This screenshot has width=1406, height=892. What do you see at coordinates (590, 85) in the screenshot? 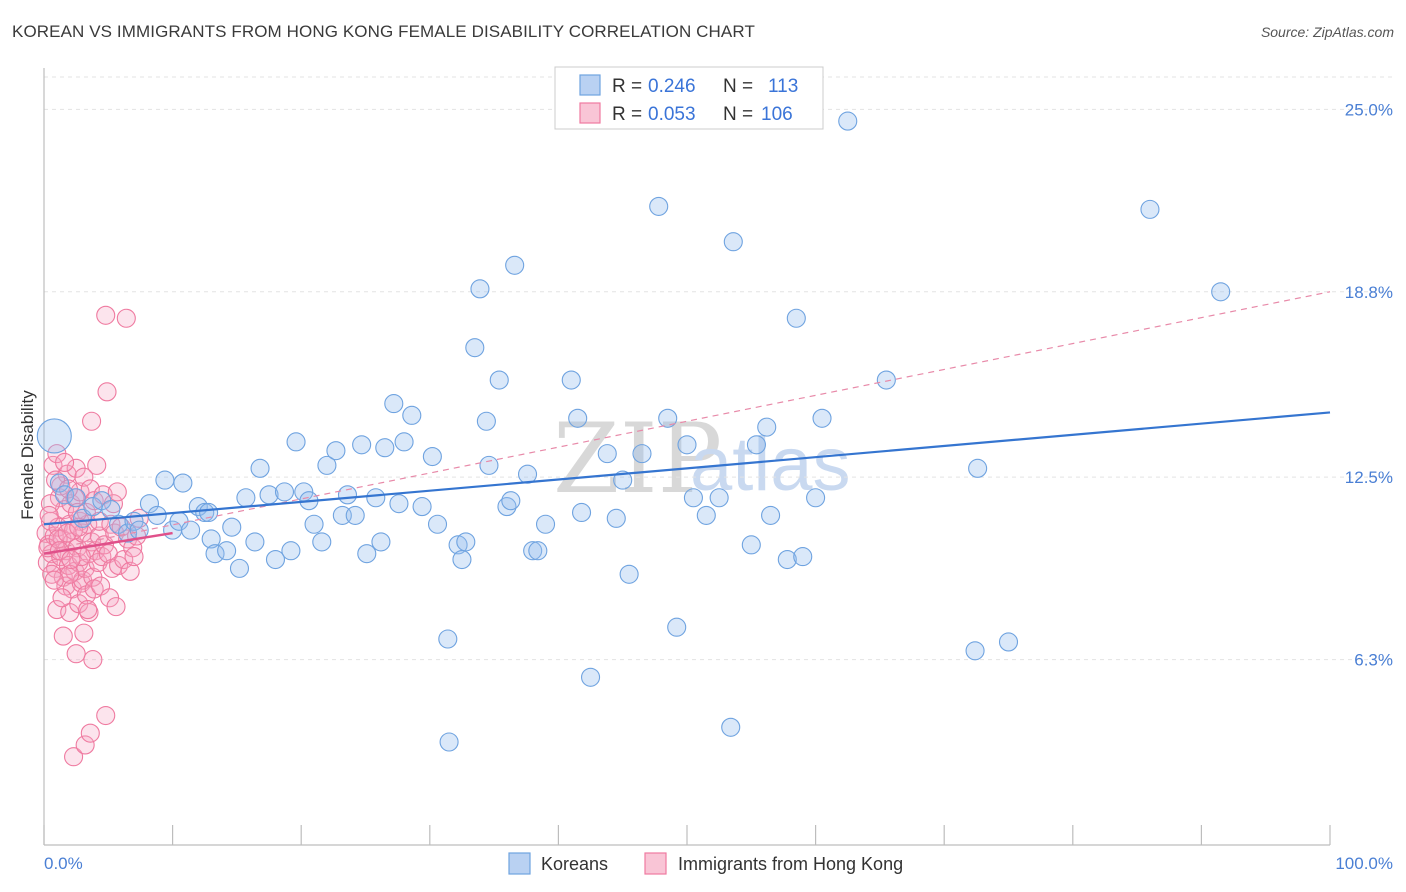
I see `legend-swatch-koreans` at bounding box center [590, 85].